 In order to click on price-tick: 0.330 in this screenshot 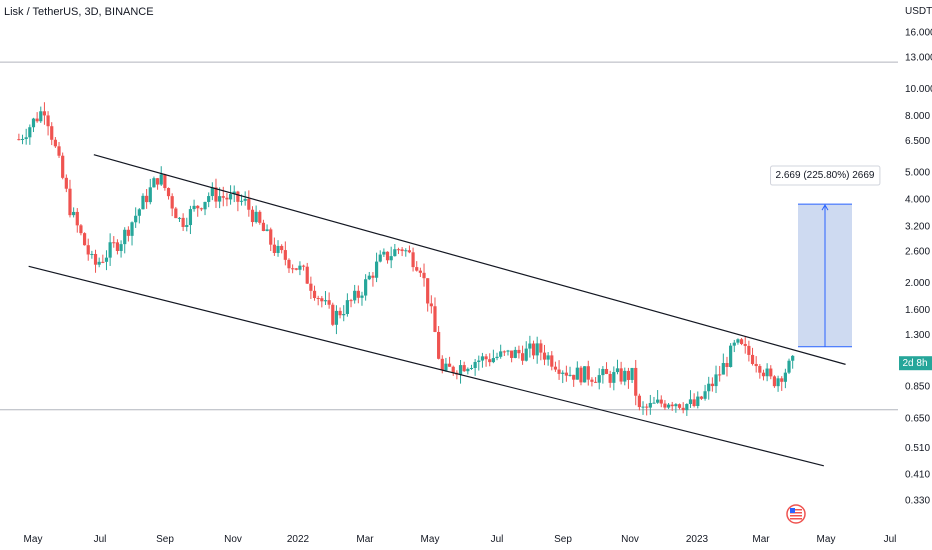, I will do `click(917, 501)`.